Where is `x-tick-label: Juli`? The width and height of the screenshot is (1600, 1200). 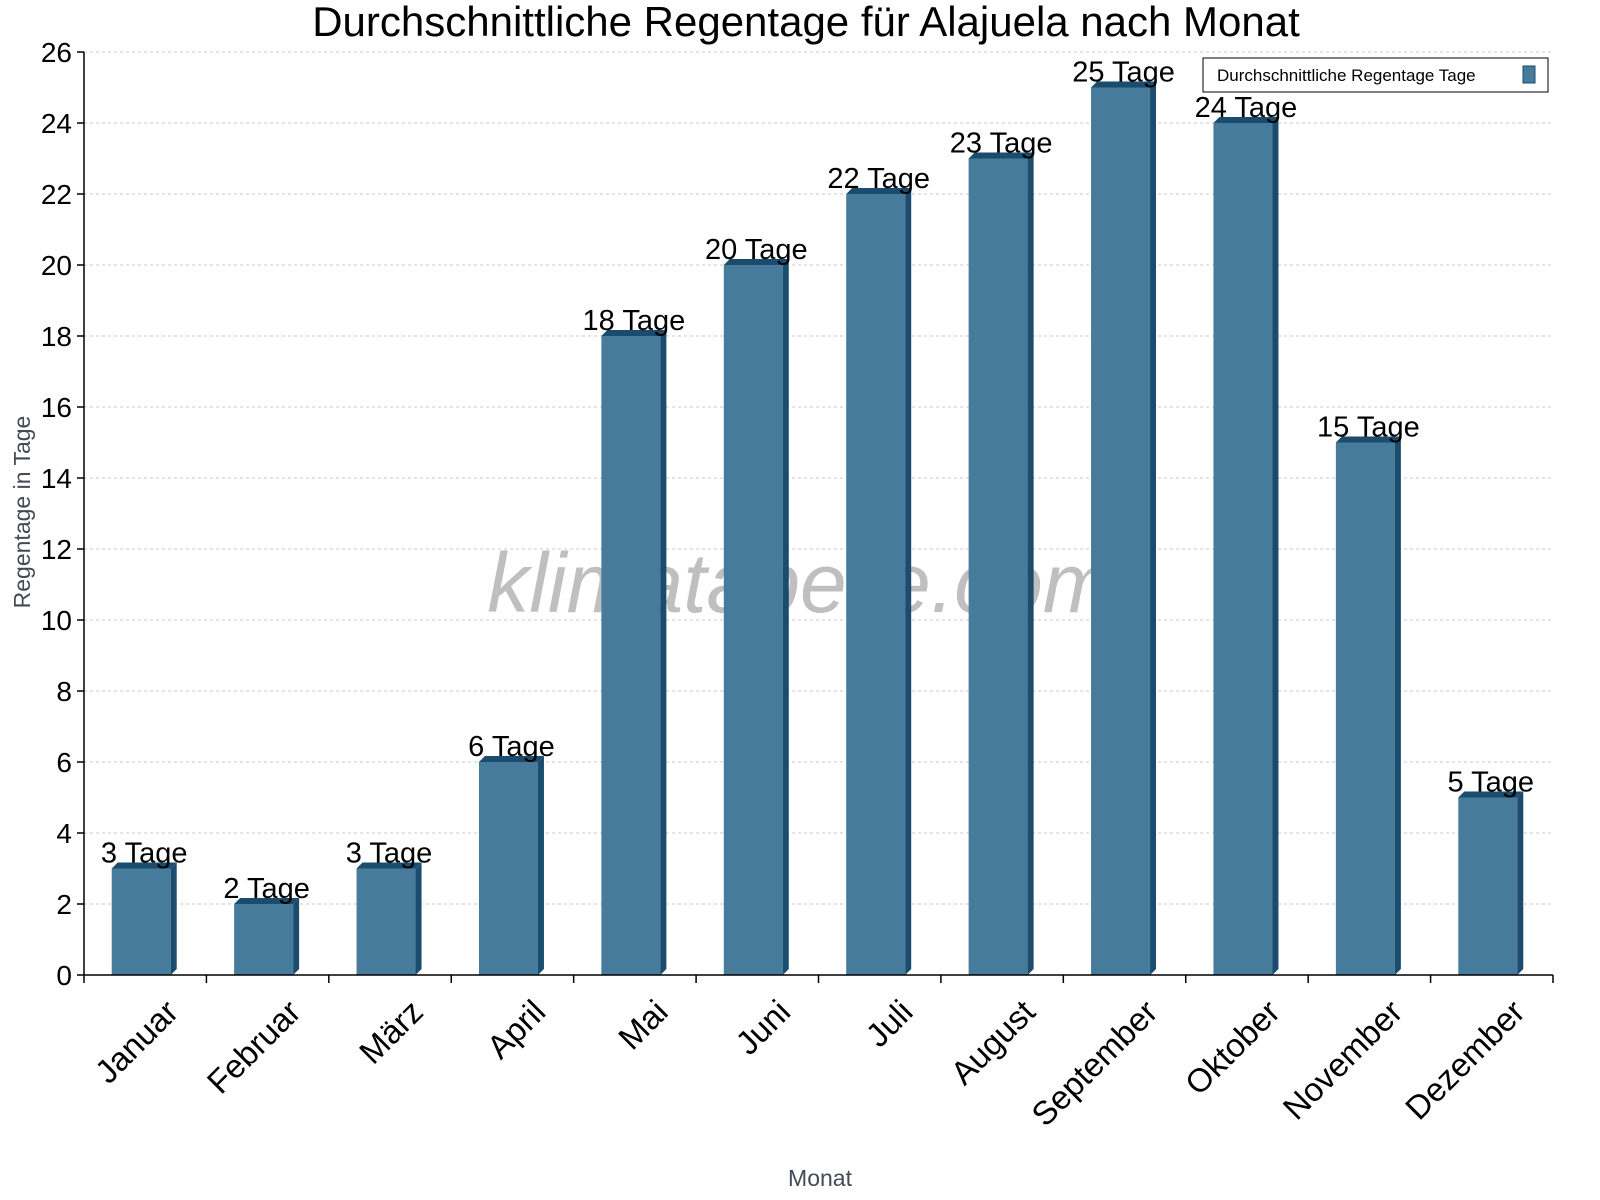
x-tick-label: Juli is located at coordinates (888, 1023).